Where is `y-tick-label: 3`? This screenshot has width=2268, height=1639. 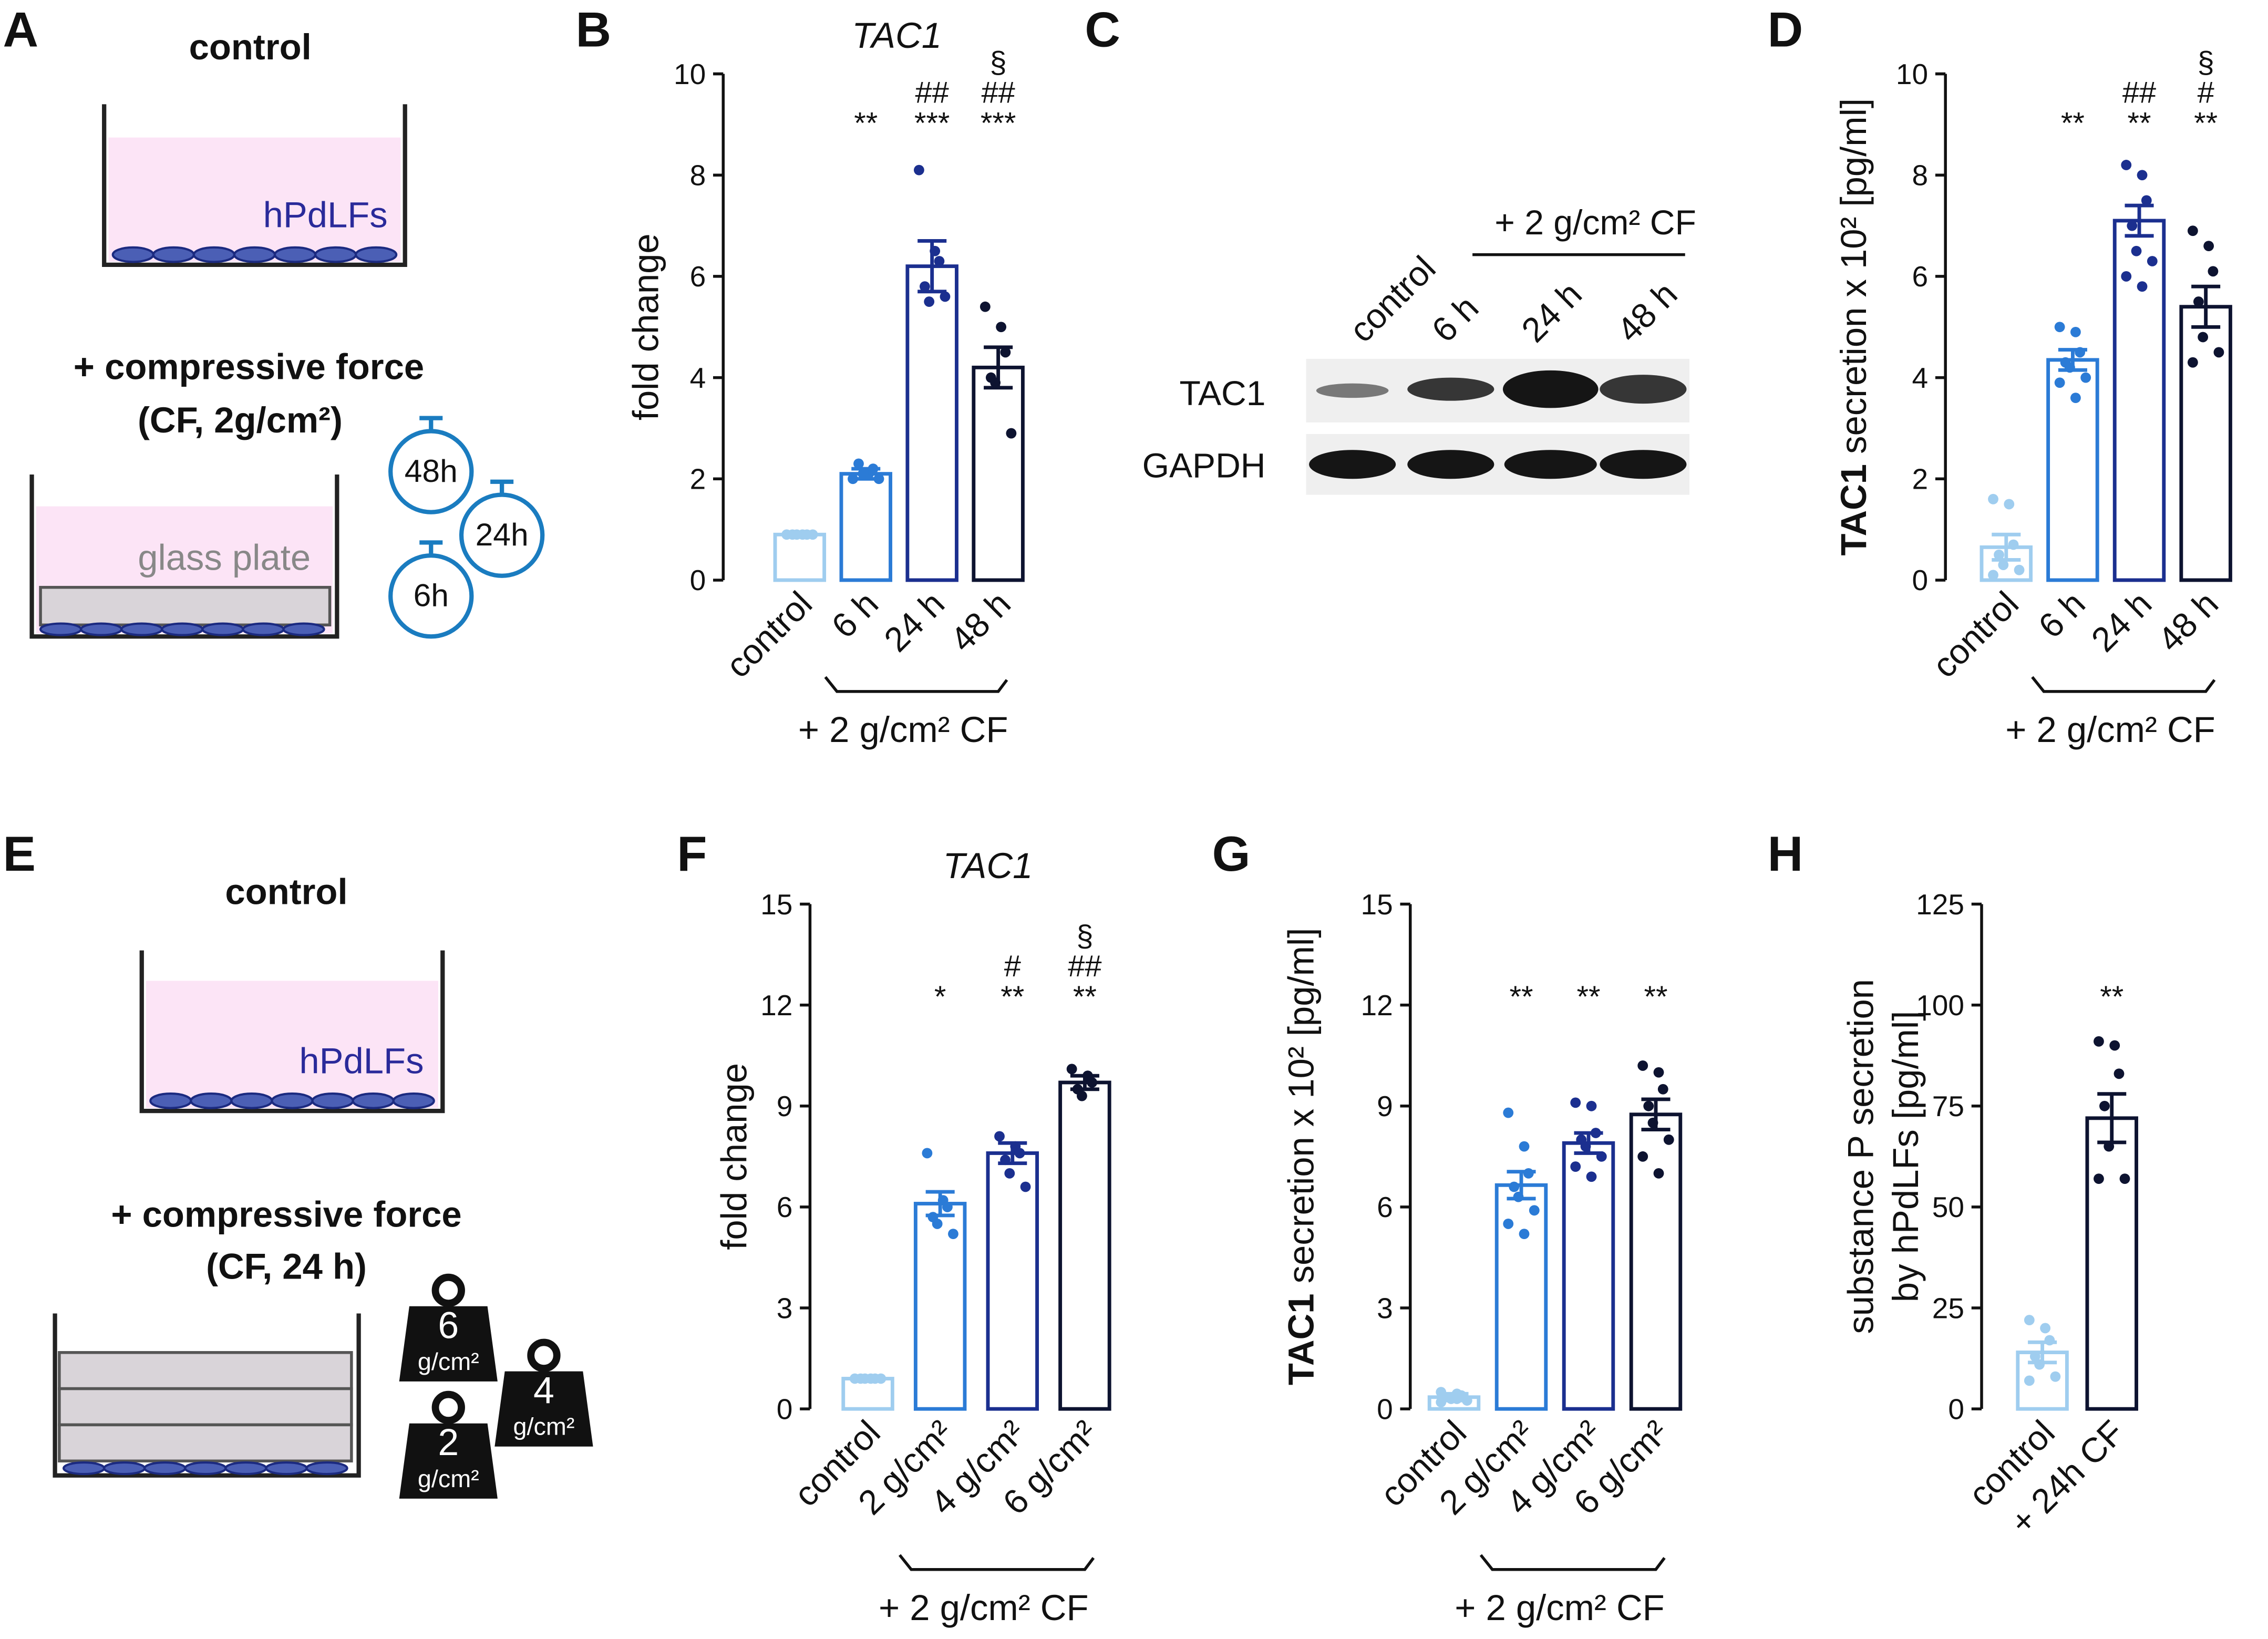
y-tick-label: 3 is located at coordinates (785, 1308).